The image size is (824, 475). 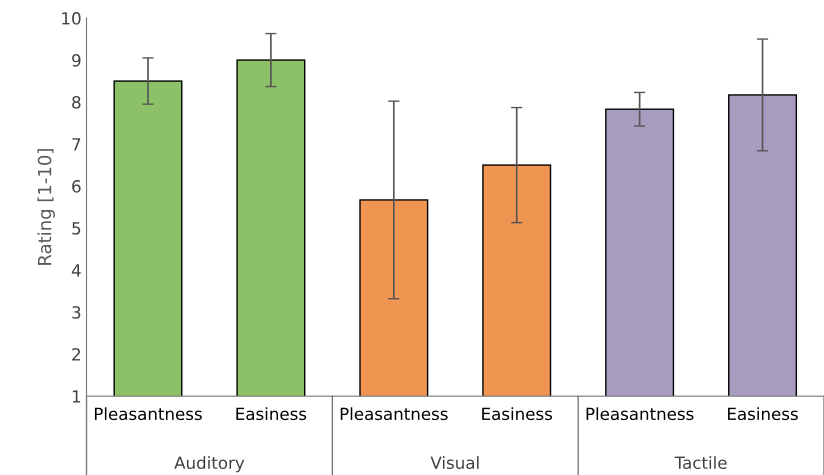 What do you see at coordinates (76, 312) in the screenshot?
I see `y-tick-label: 3` at bounding box center [76, 312].